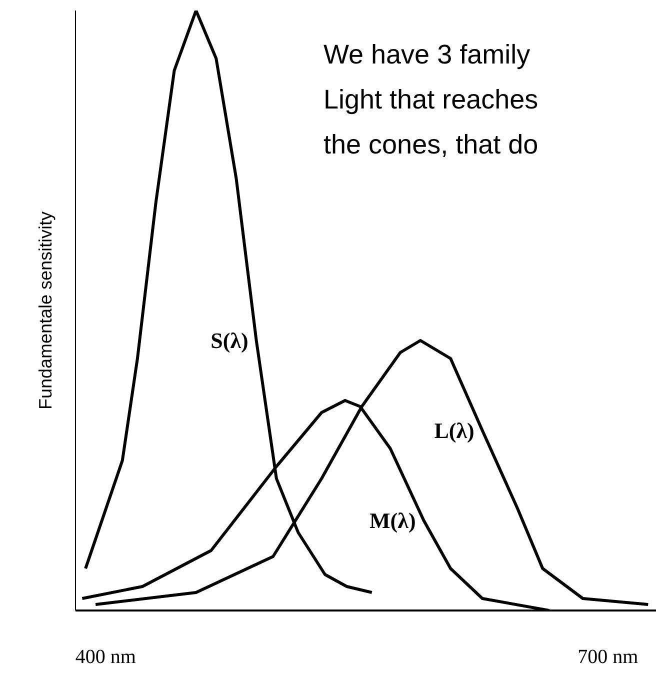 Image resolution: width=656 pixels, height=685 pixels. What do you see at coordinates (46, 310) in the screenshot?
I see `y-axis-title: Fundamentale sensitivity` at bounding box center [46, 310].